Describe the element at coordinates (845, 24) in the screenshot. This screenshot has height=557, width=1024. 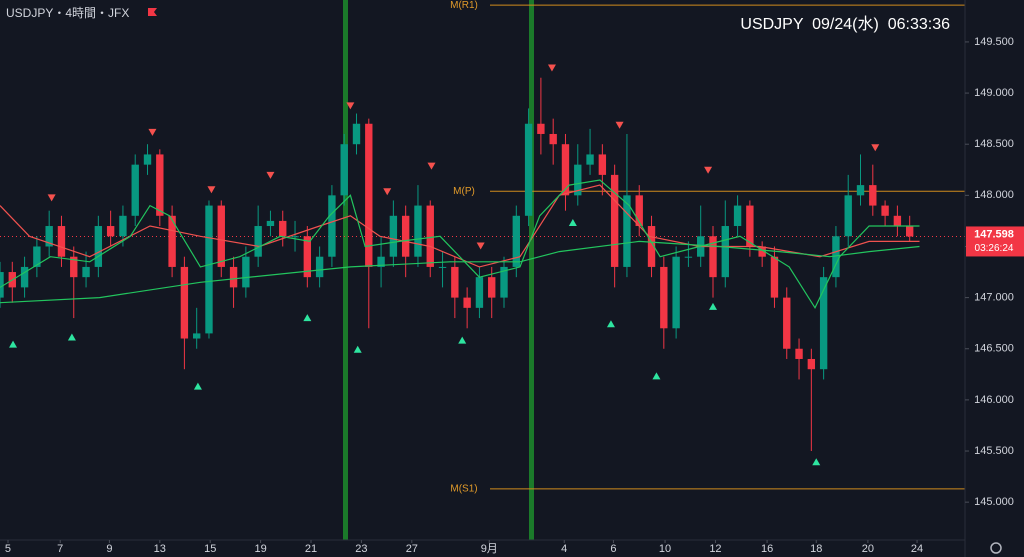
I see `clock: USDJPY 09/24(水) 06:33:36` at that location.